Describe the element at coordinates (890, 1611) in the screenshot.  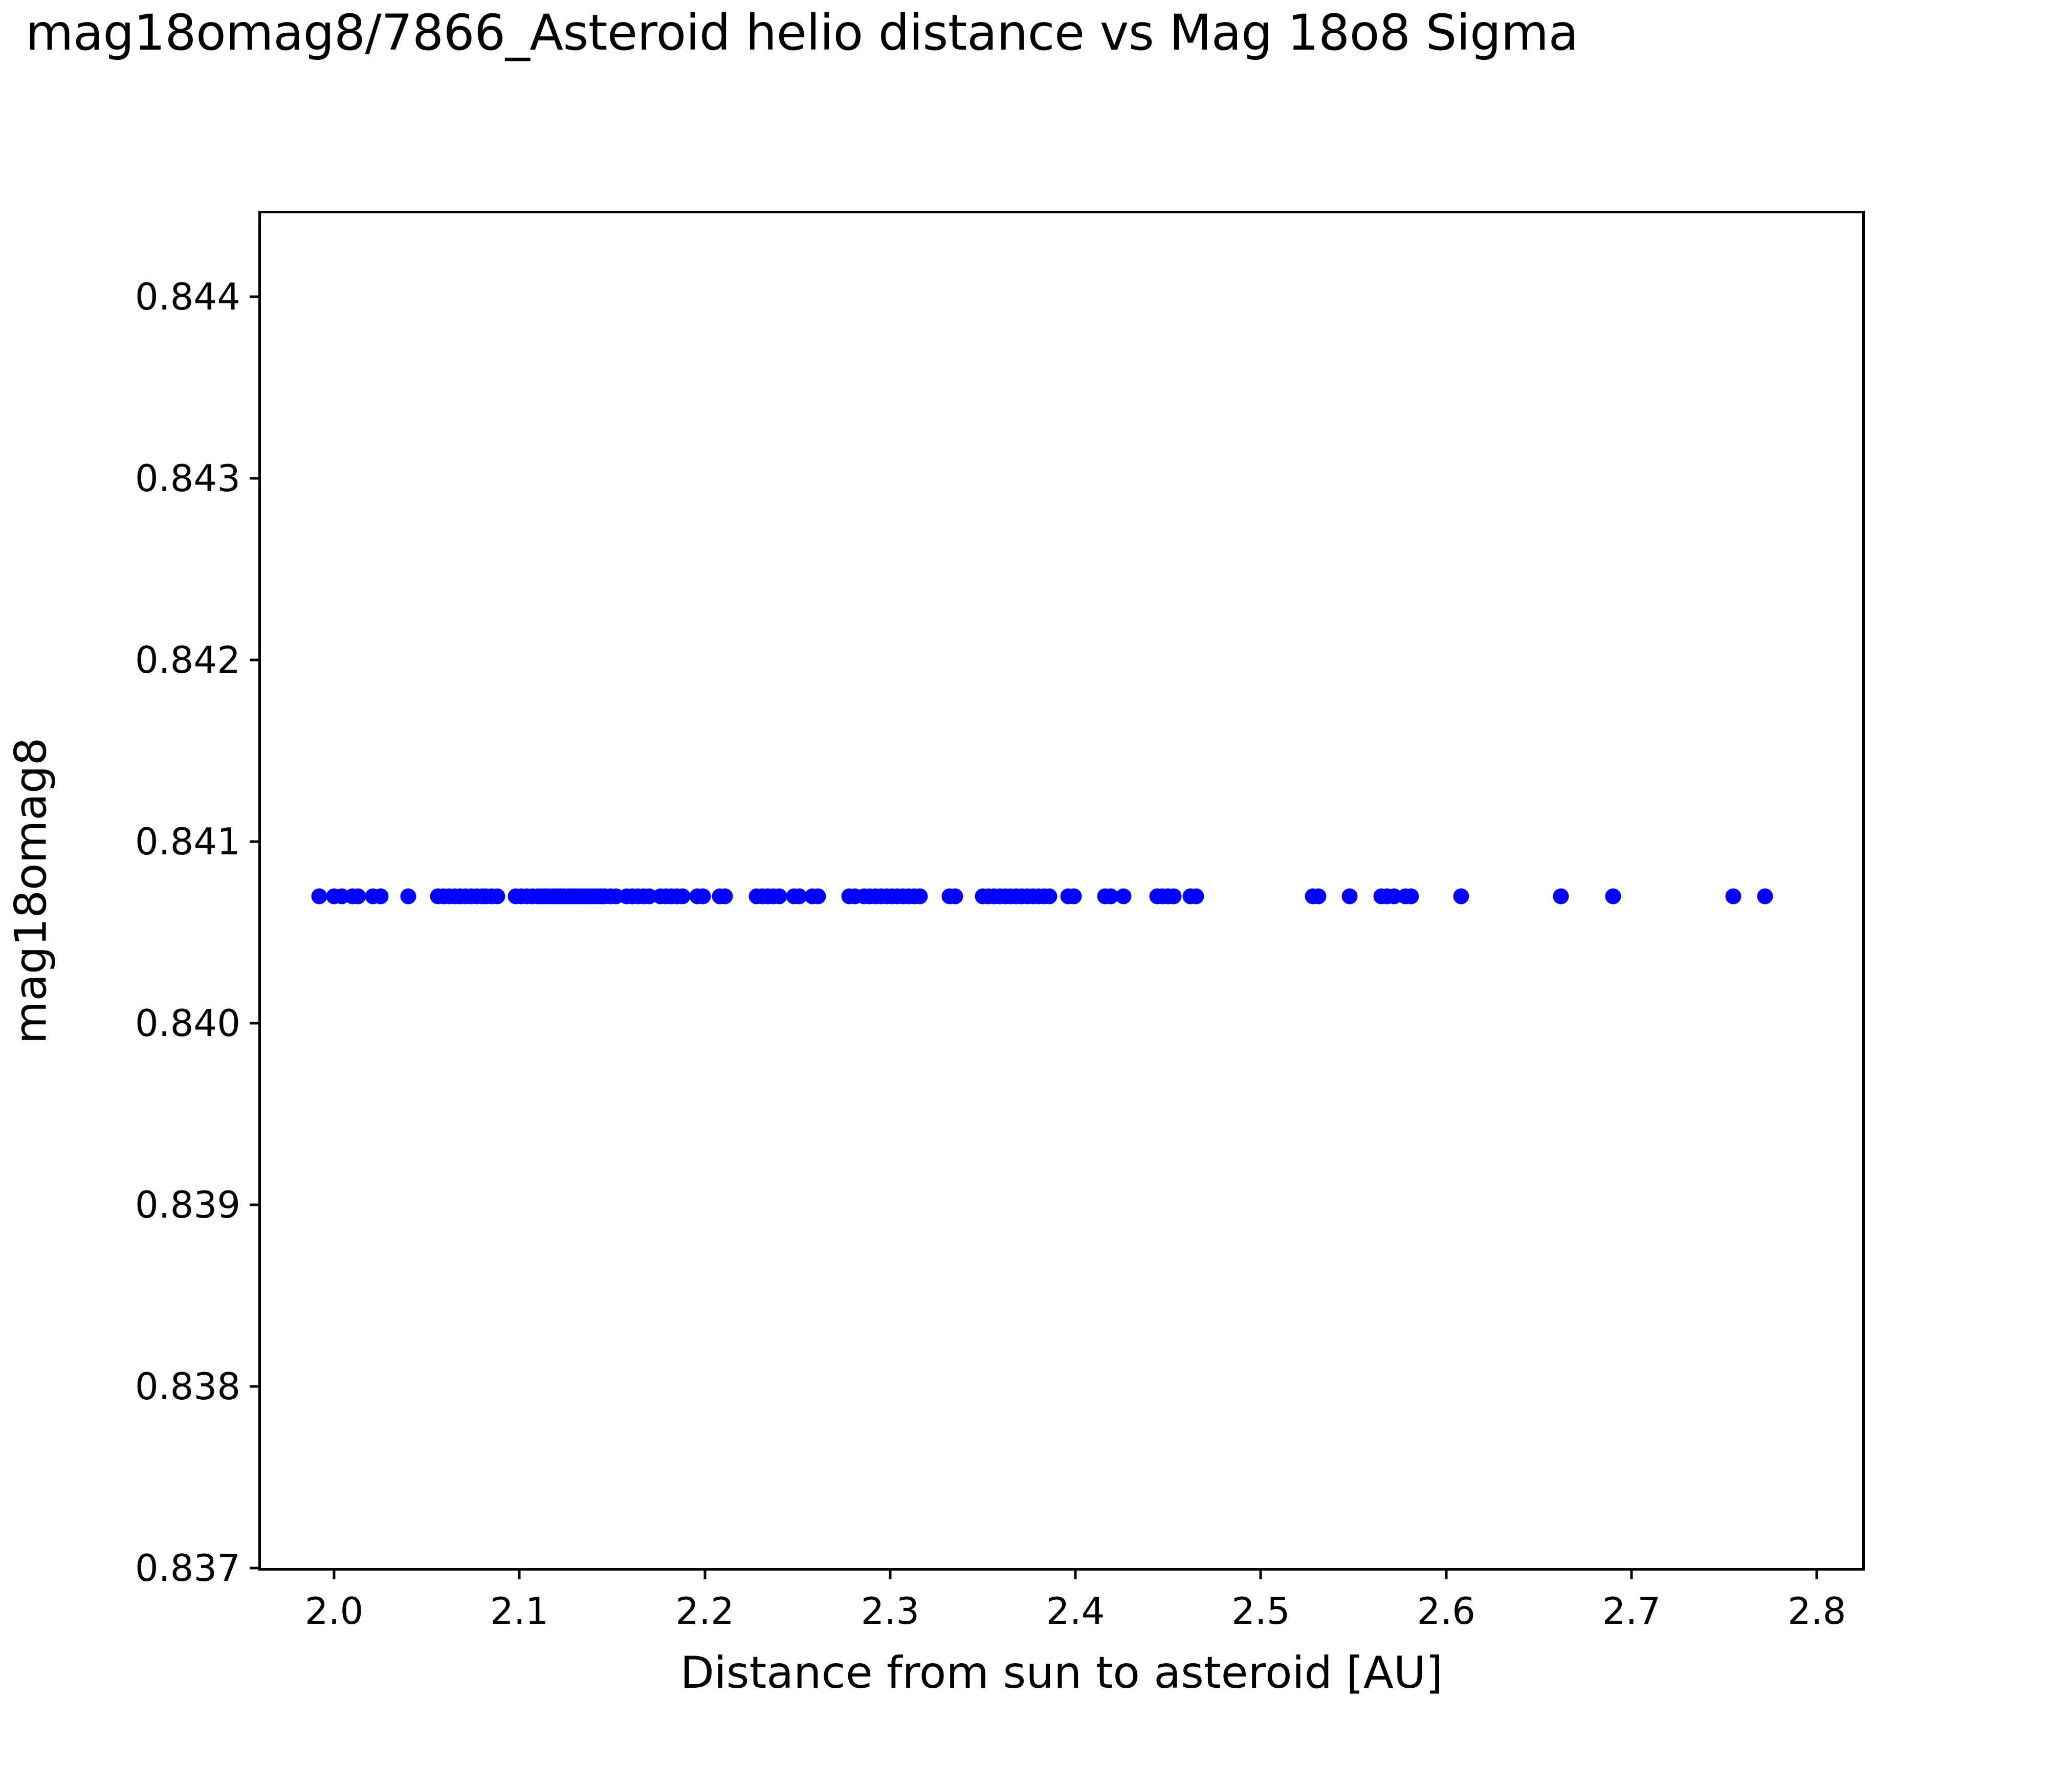
I see `x-tick-label: 2.3` at that location.